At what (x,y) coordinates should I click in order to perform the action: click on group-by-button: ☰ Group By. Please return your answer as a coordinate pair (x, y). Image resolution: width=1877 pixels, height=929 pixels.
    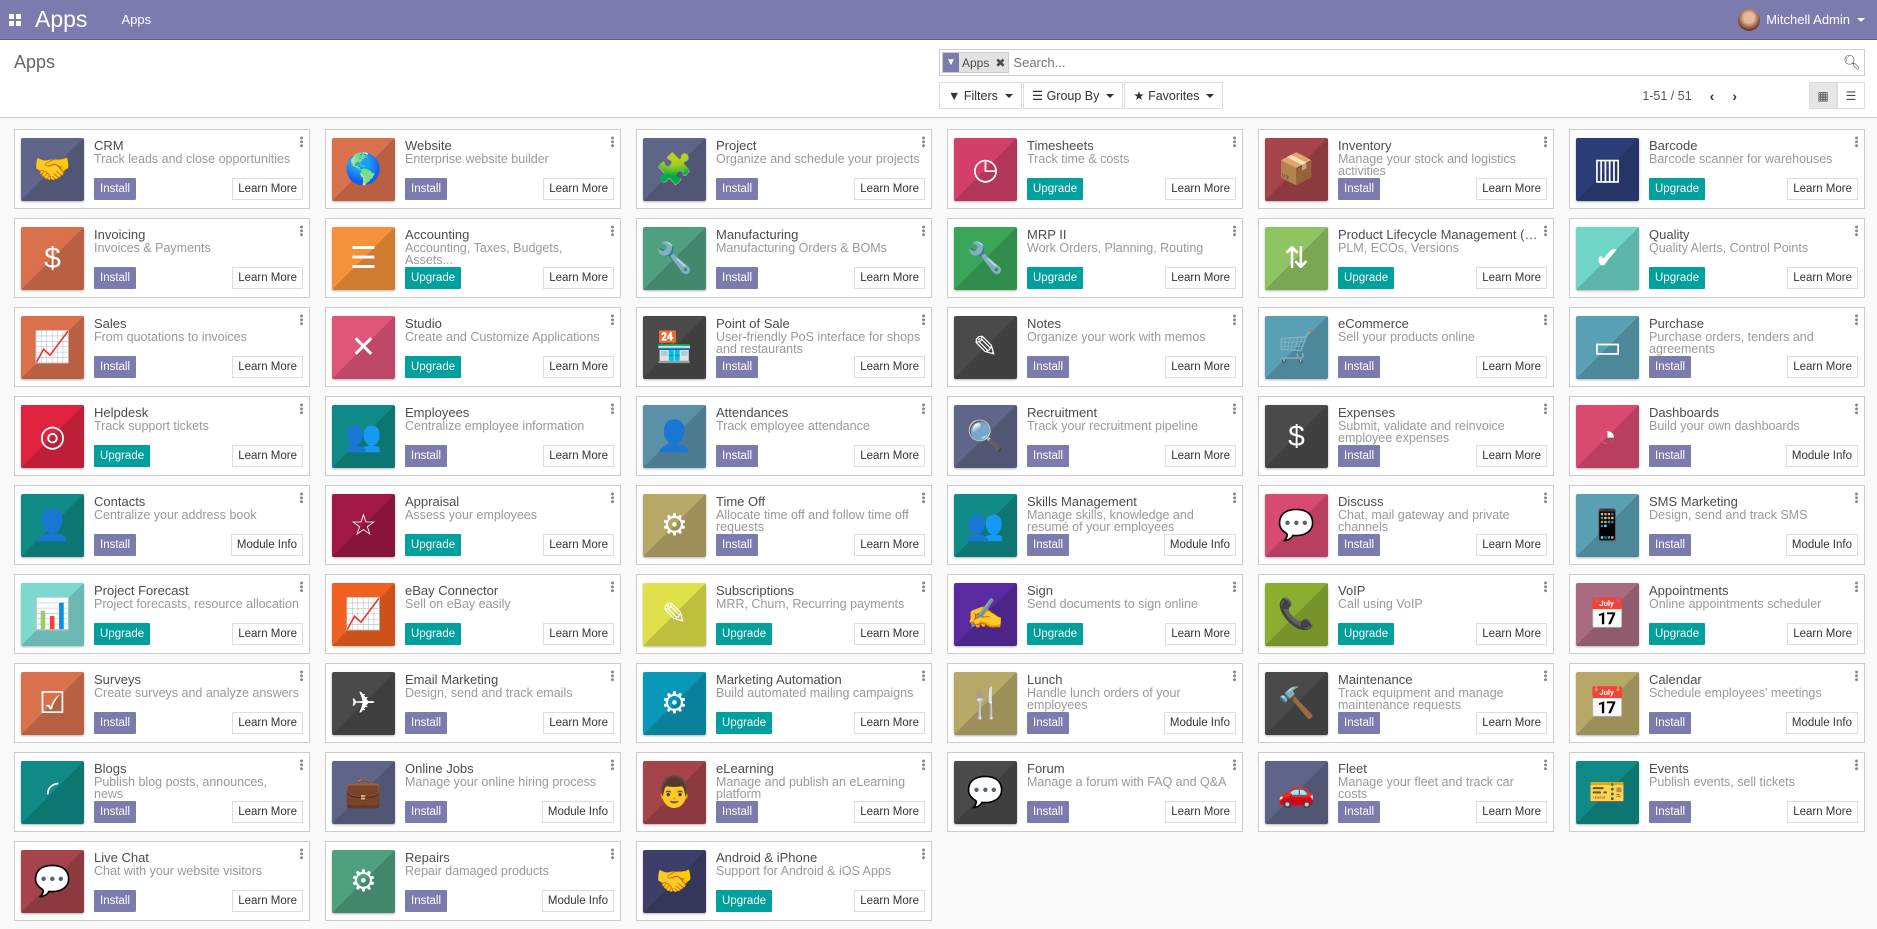
    Looking at the image, I should click on (1073, 95).